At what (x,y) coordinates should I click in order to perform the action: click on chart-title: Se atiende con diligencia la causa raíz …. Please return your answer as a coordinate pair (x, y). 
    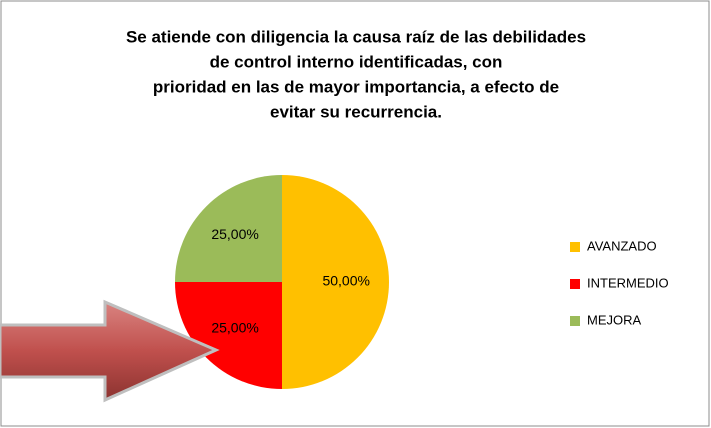
    Looking at the image, I should click on (356, 36).